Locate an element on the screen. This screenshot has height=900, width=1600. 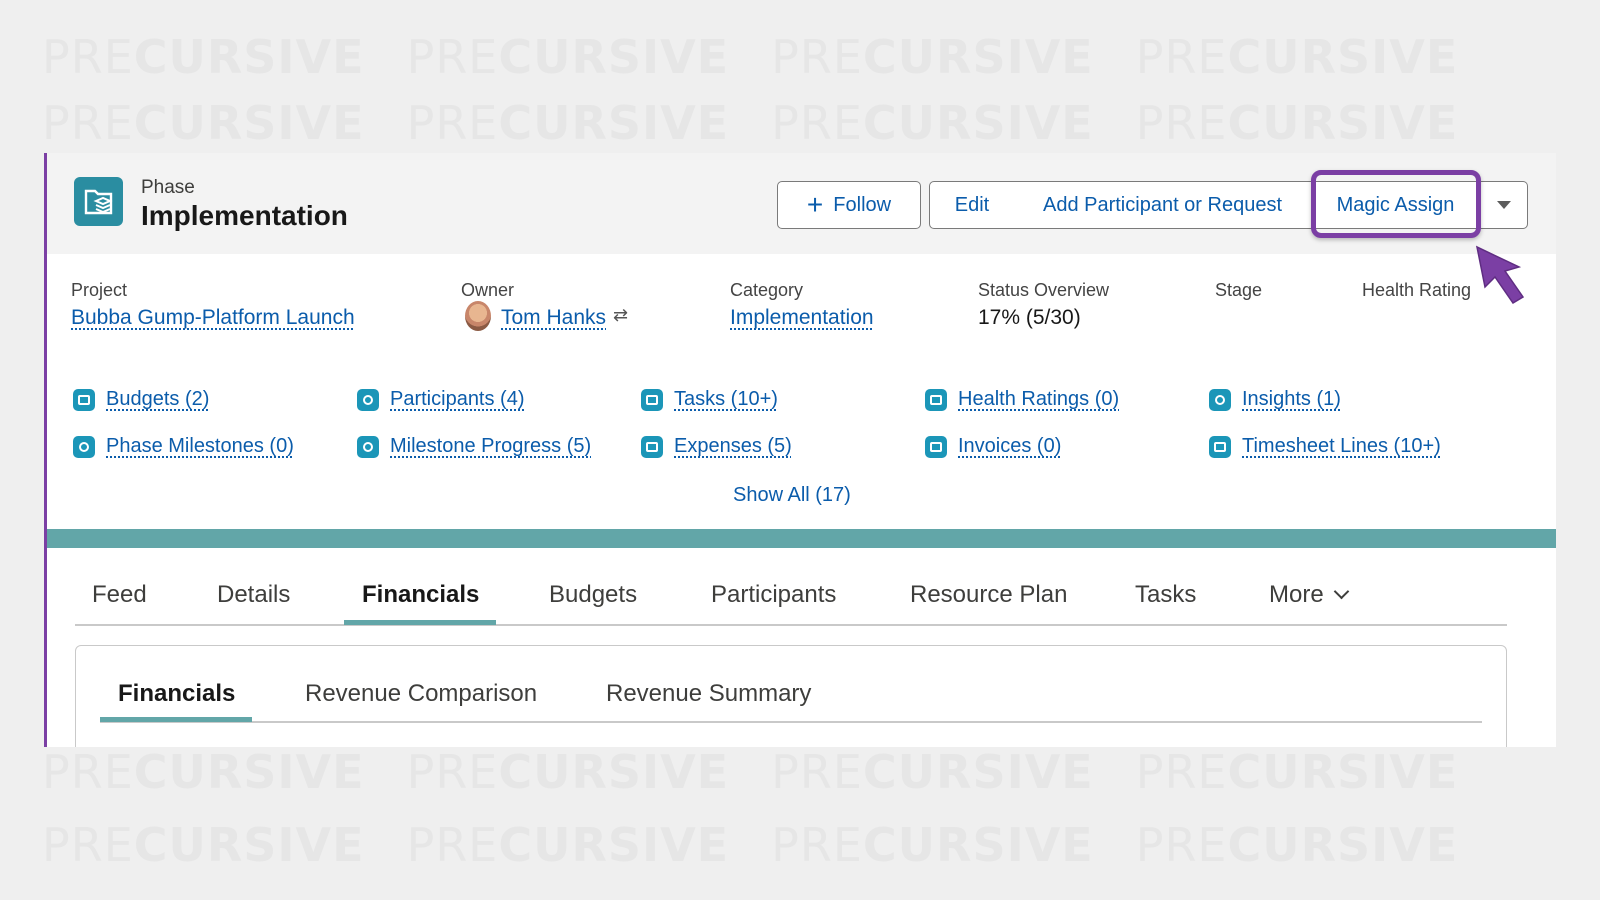
insight-icon is located at coordinates (1220, 399).